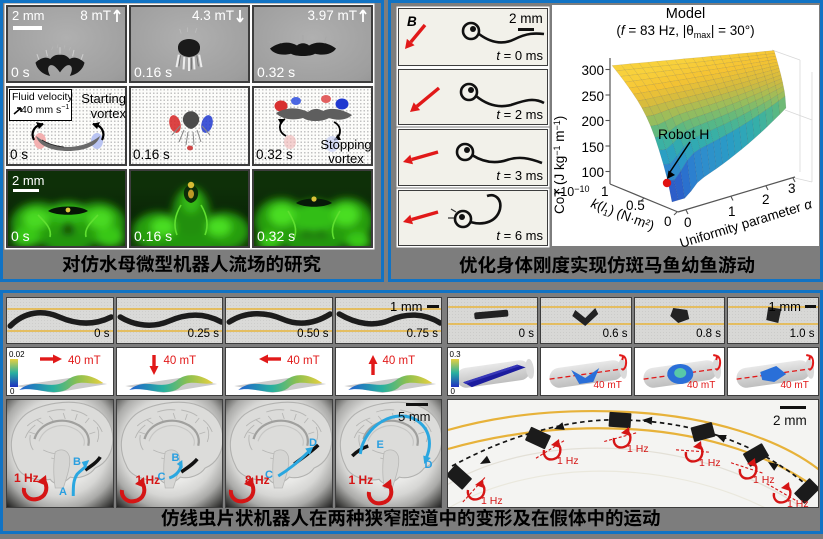 Image resolution: width=823 pixels, height=539 pixels. Describe the element at coordinates (790, 420) in the screenshot. I see `svg-text: 2 mm` at that location.